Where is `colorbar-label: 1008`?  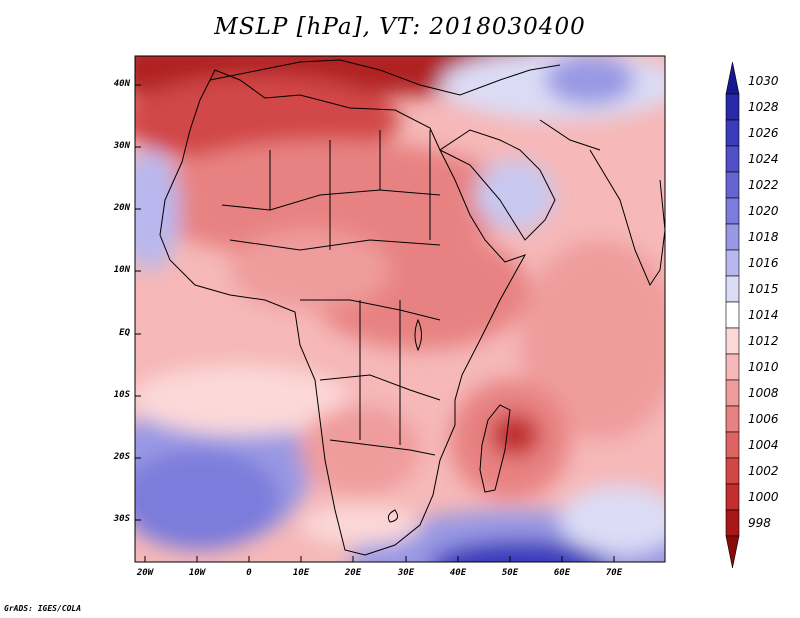 colorbar-label: 1008 is located at coordinates (763, 393).